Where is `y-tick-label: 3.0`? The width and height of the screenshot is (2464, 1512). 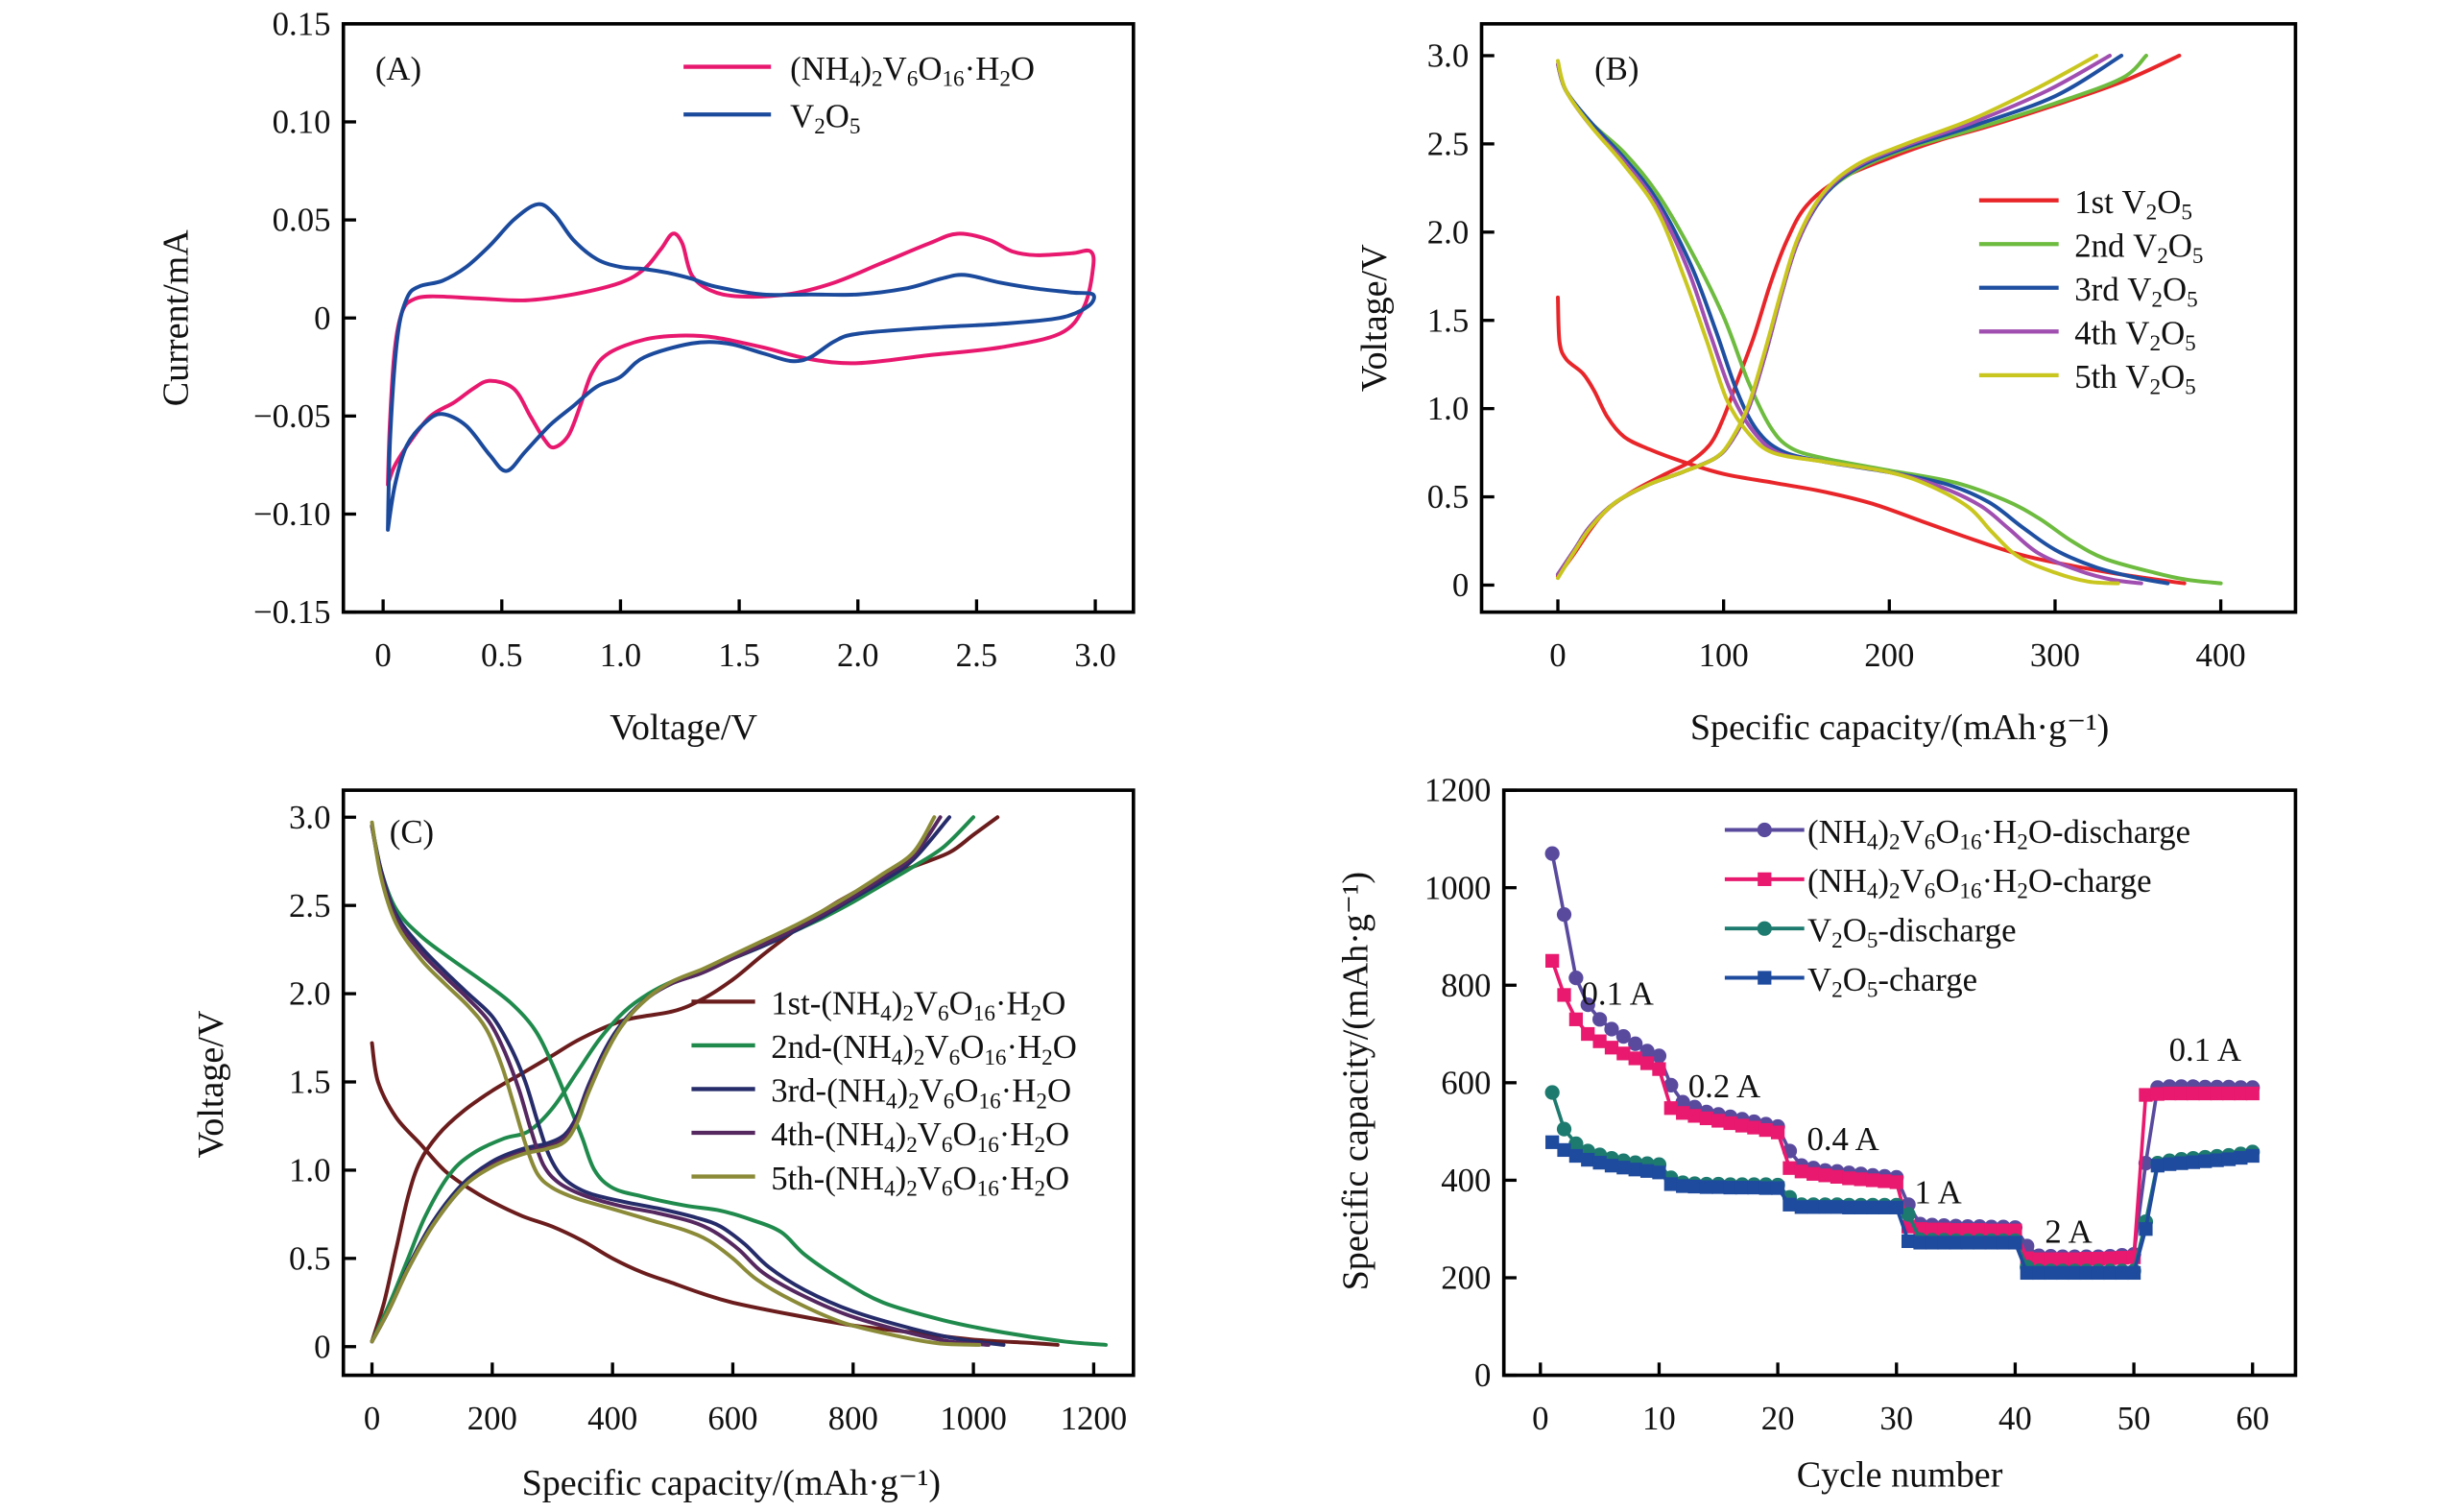 y-tick-label: 3.0 is located at coordinates (309, 818).